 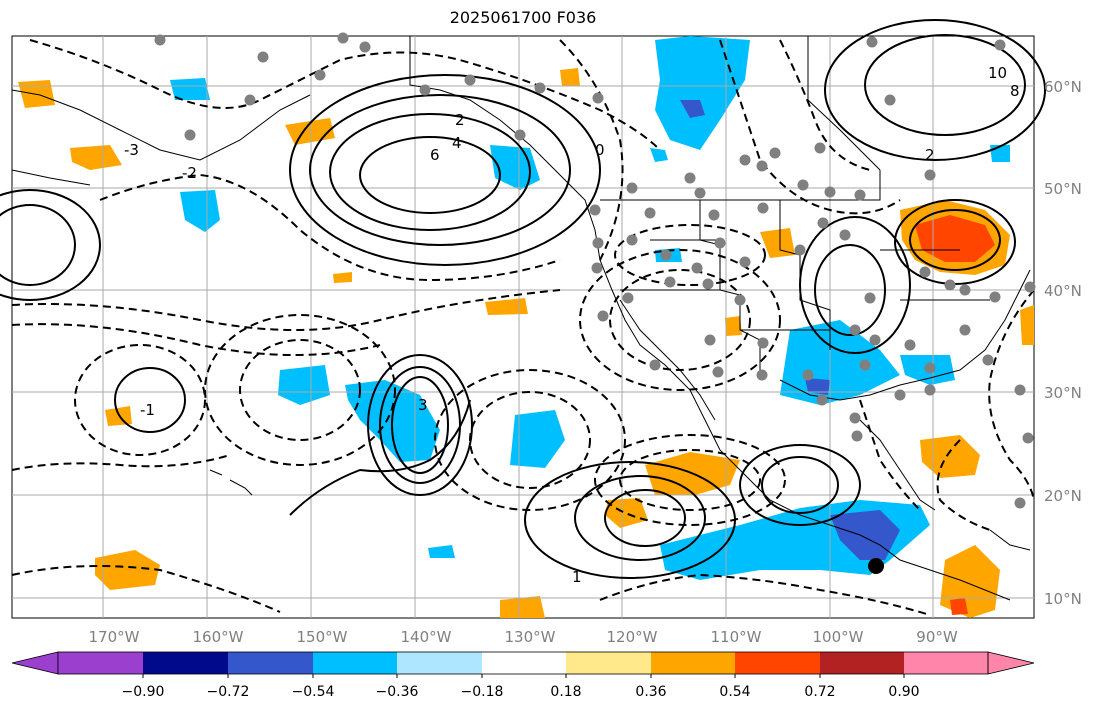 What do you see at coordinates (313, 692) in the screenshot?
I see `colorbar-tick: −0.54` at bounding box center [313, 692].